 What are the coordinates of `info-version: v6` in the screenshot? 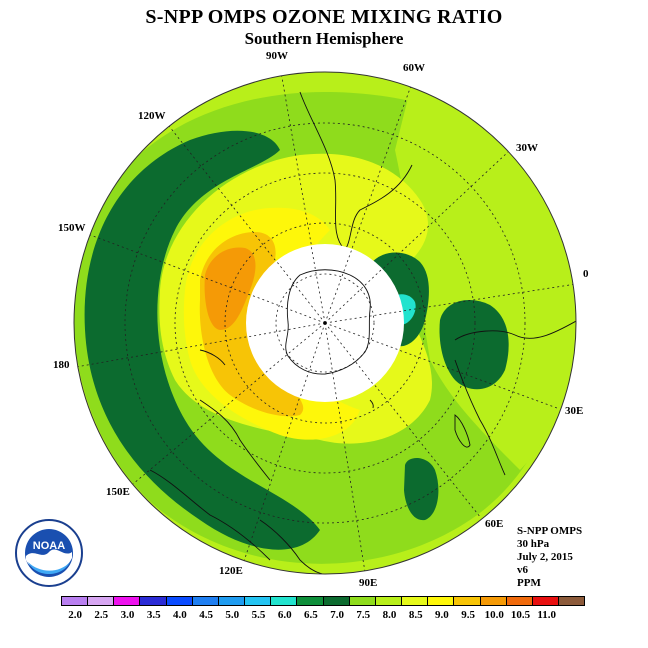 It's located at (522, 570).